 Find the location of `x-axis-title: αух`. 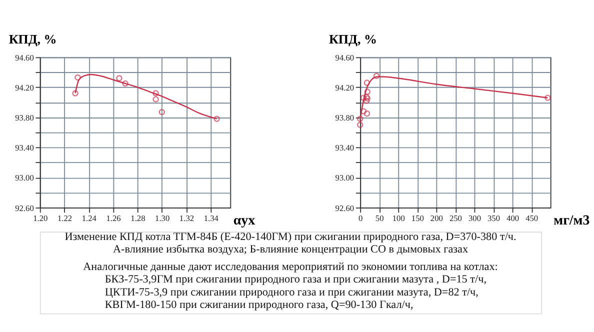

x-axis-title: αух is located at coordinates (244, 221).